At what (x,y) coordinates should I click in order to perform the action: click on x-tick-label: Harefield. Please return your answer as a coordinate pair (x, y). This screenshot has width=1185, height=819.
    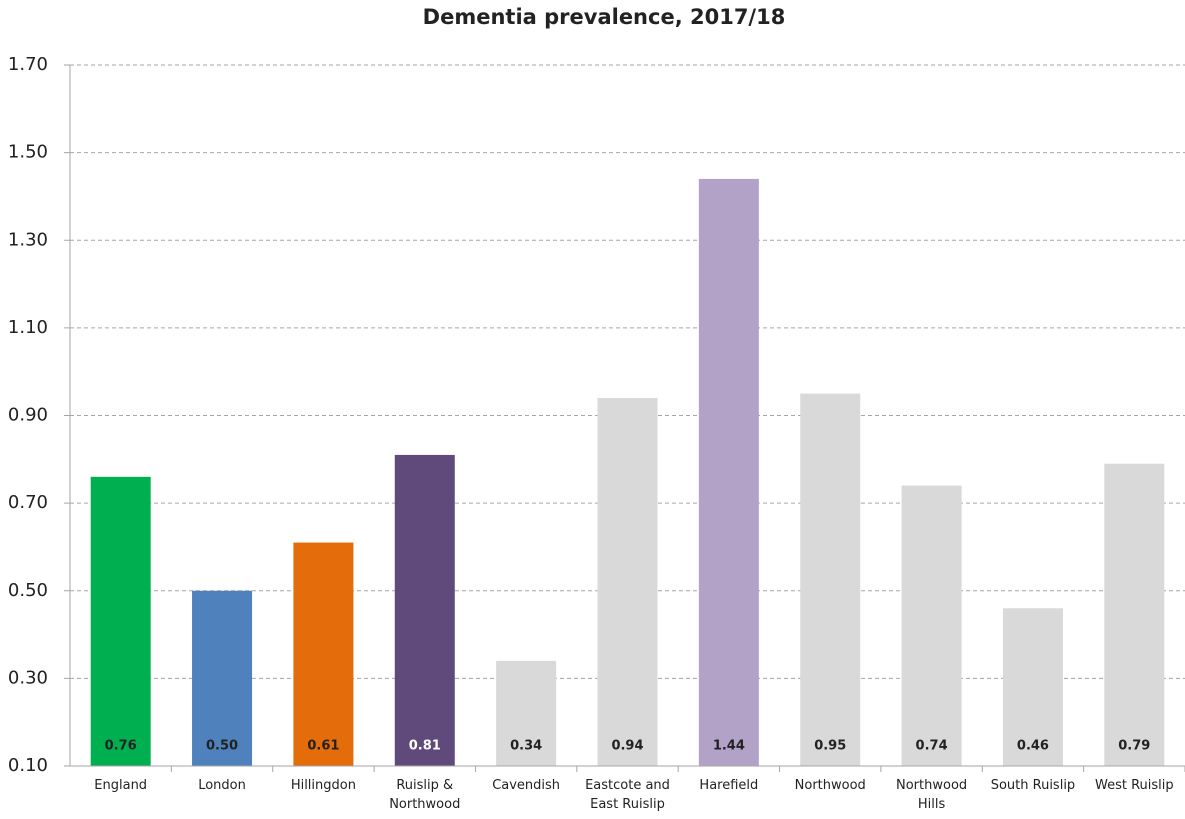
    Looking at the image, I should click on (729, 785).